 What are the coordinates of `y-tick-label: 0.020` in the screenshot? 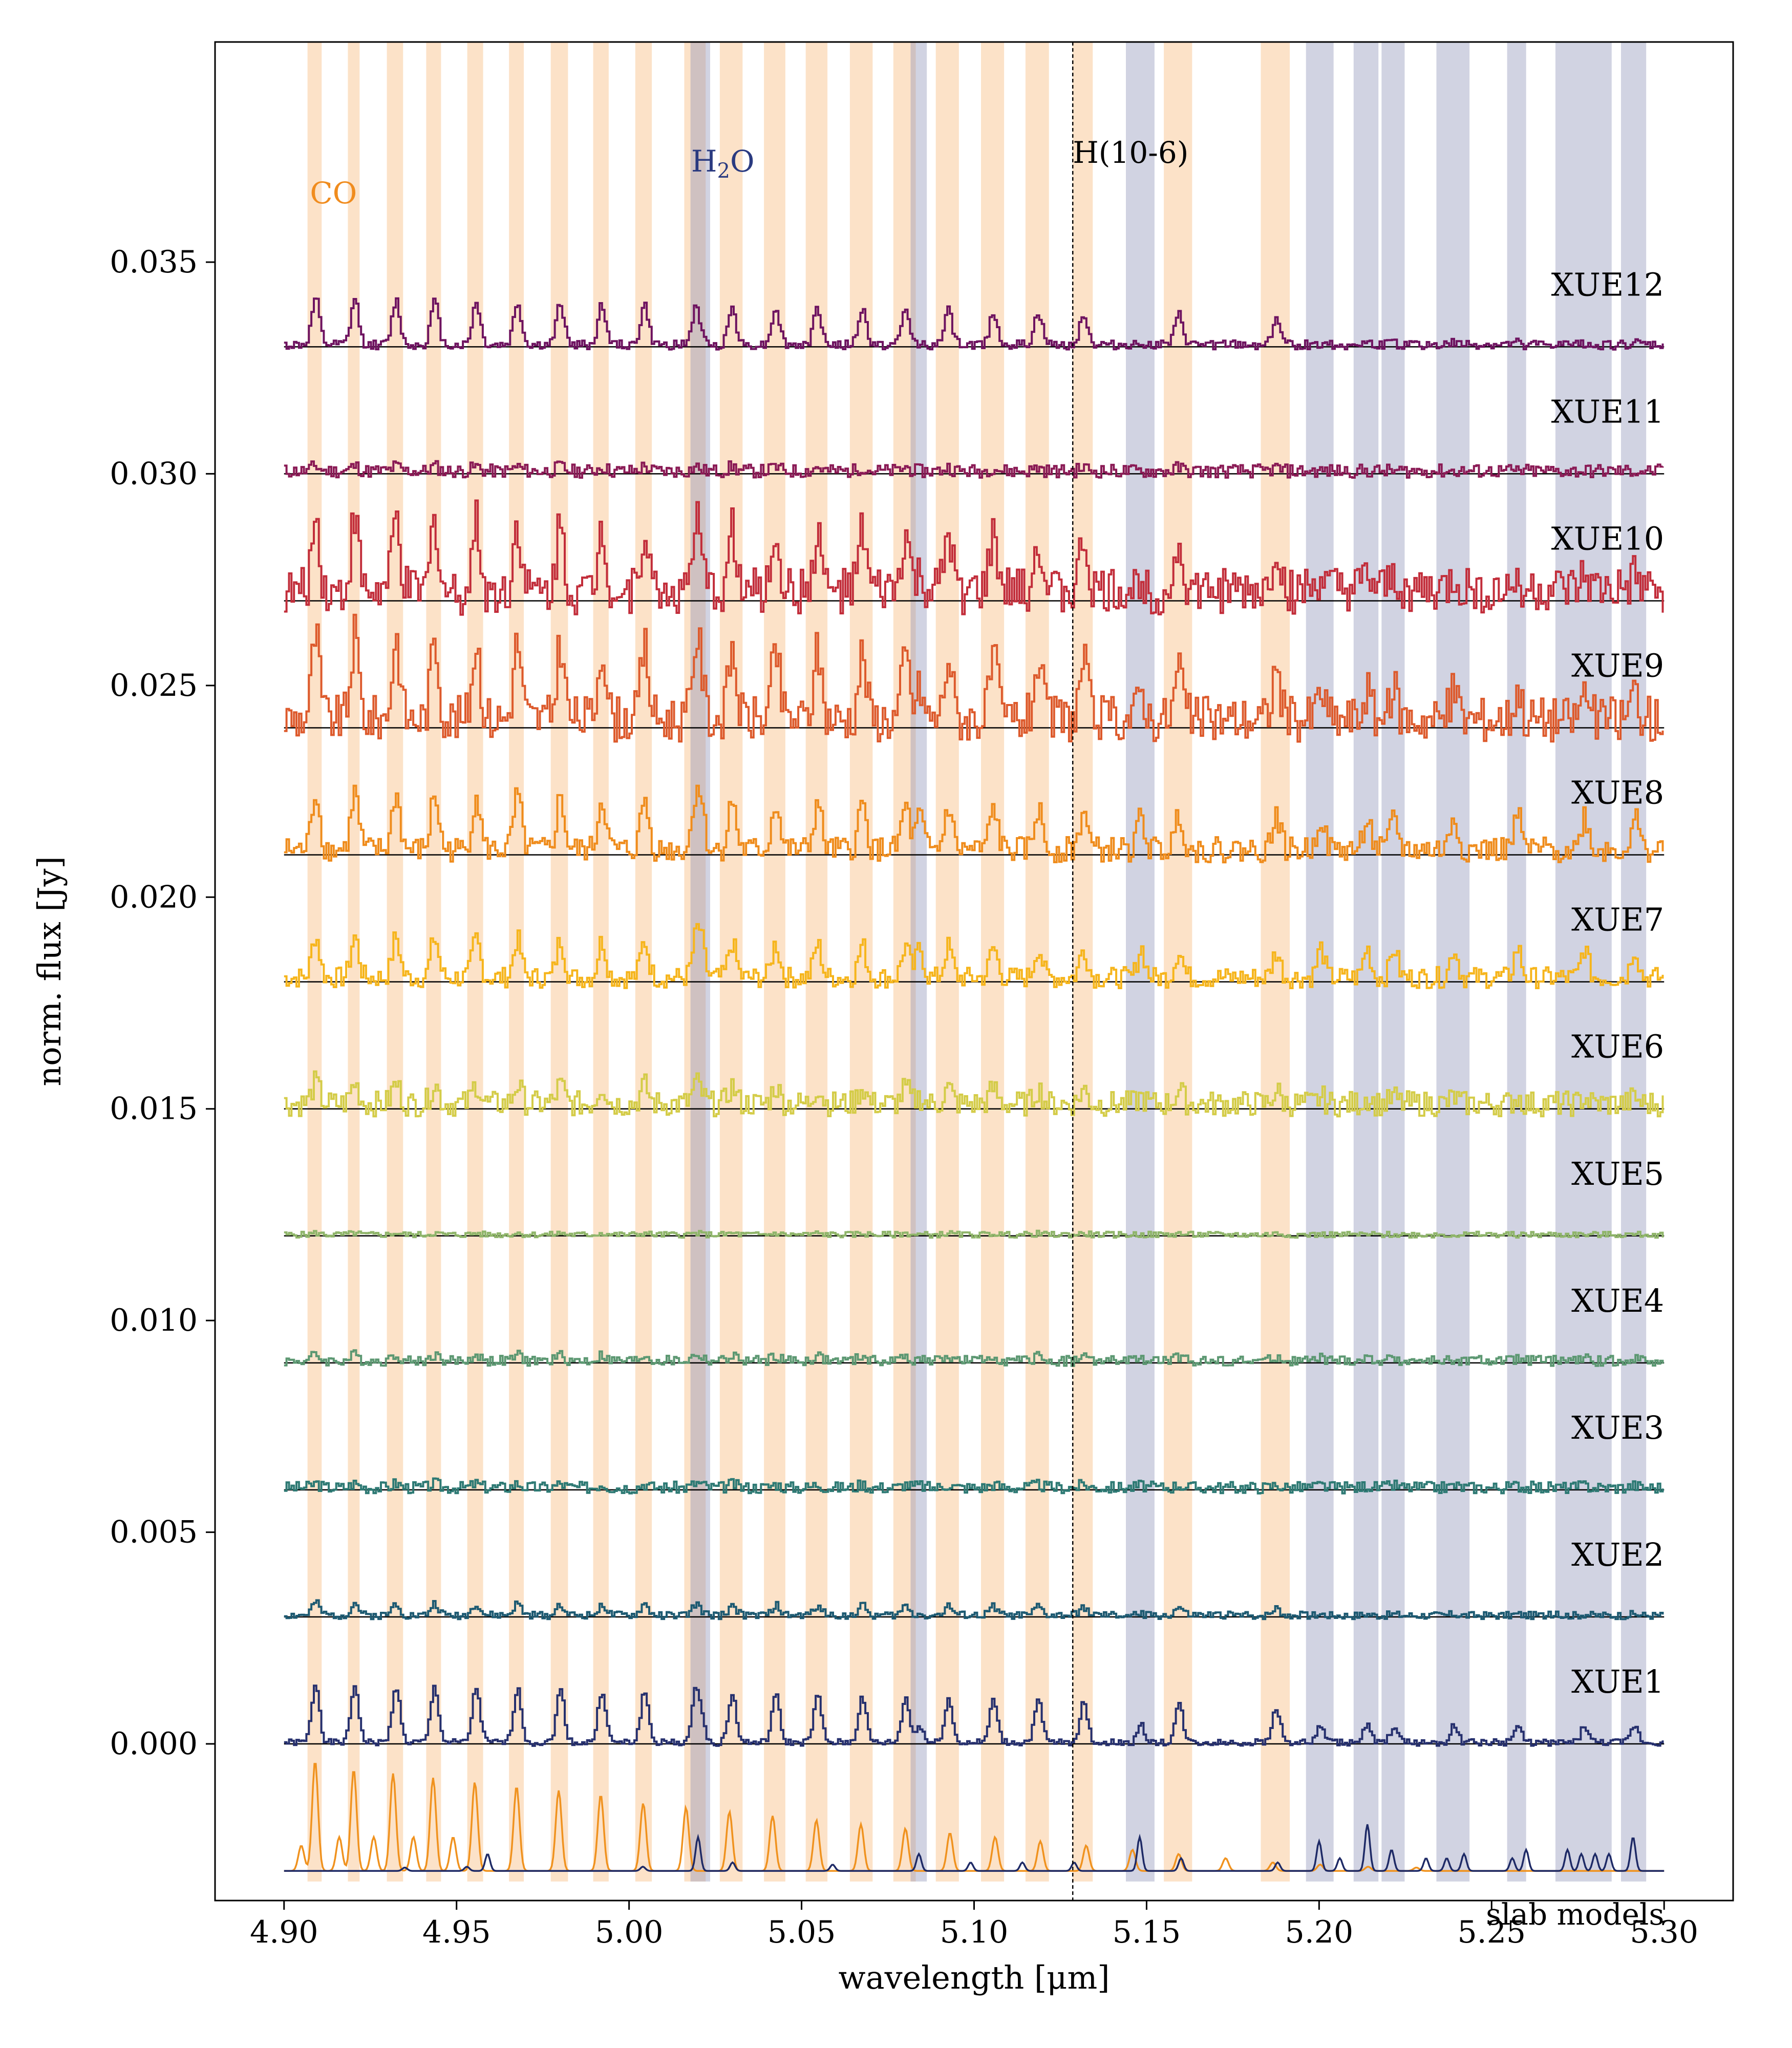 It's located at (154, 897).